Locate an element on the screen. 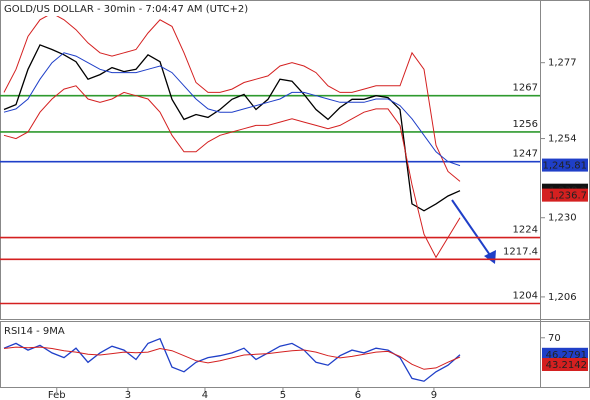 The image size is (590, 400). y-tick-label: 1,277 is located at coordinates (562, 63).